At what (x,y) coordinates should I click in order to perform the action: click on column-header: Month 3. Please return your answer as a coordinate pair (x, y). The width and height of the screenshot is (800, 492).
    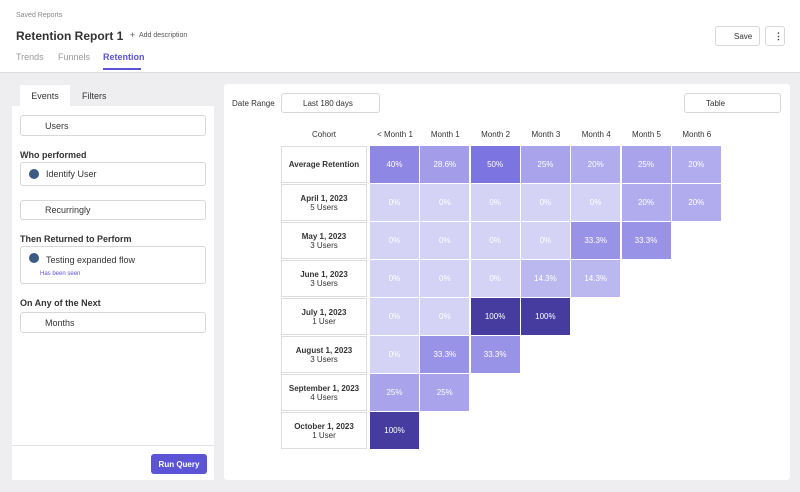
    Looking at the image, I should click on (546, 134).